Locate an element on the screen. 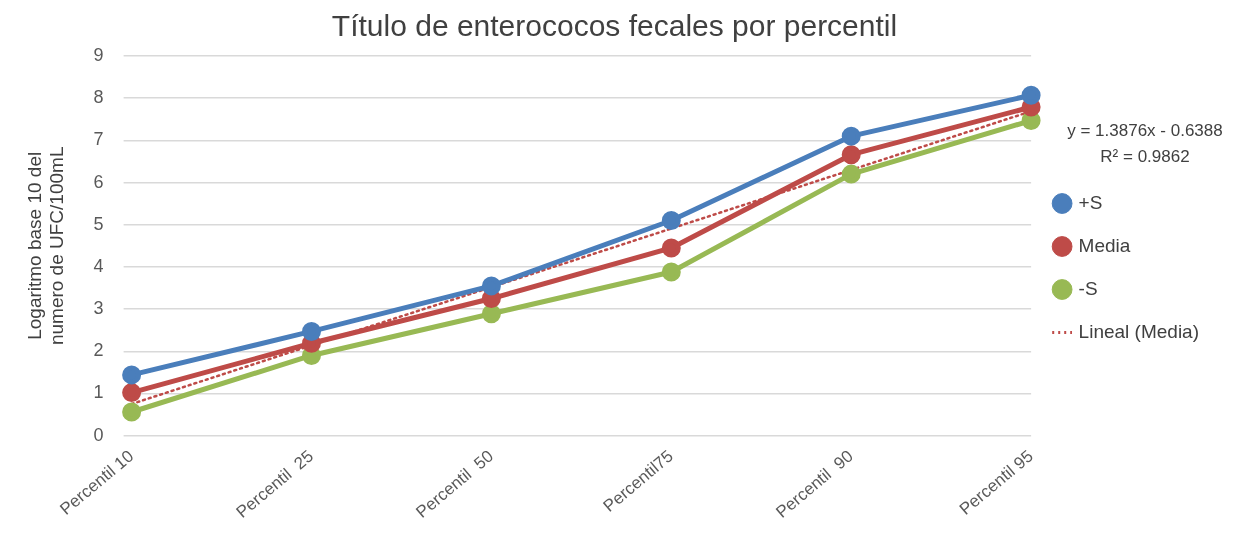 Image resolution: width=1249 pixels, height=536 pixels. y-tick-label: 1 is located at coordinates (98, 392).